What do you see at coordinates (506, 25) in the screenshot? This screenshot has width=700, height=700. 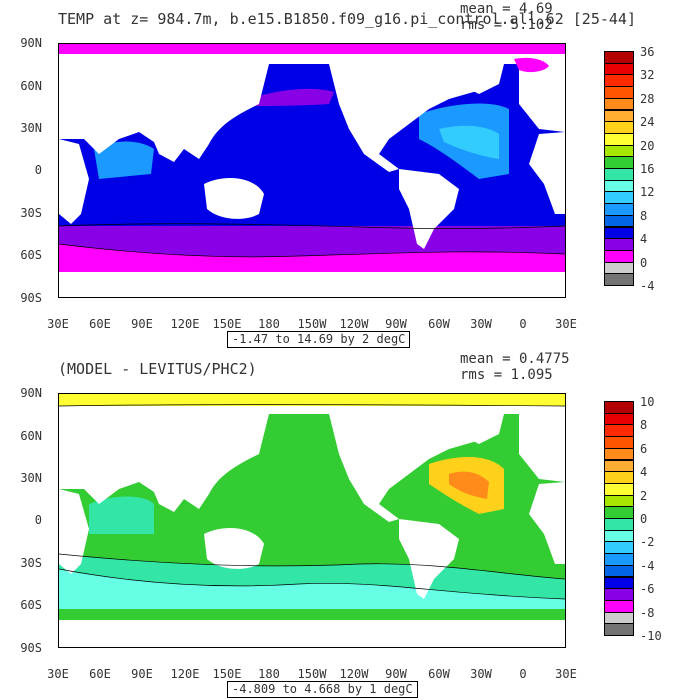 I see `rms-value: rms = 5.102` at bounding box center [506, 25].